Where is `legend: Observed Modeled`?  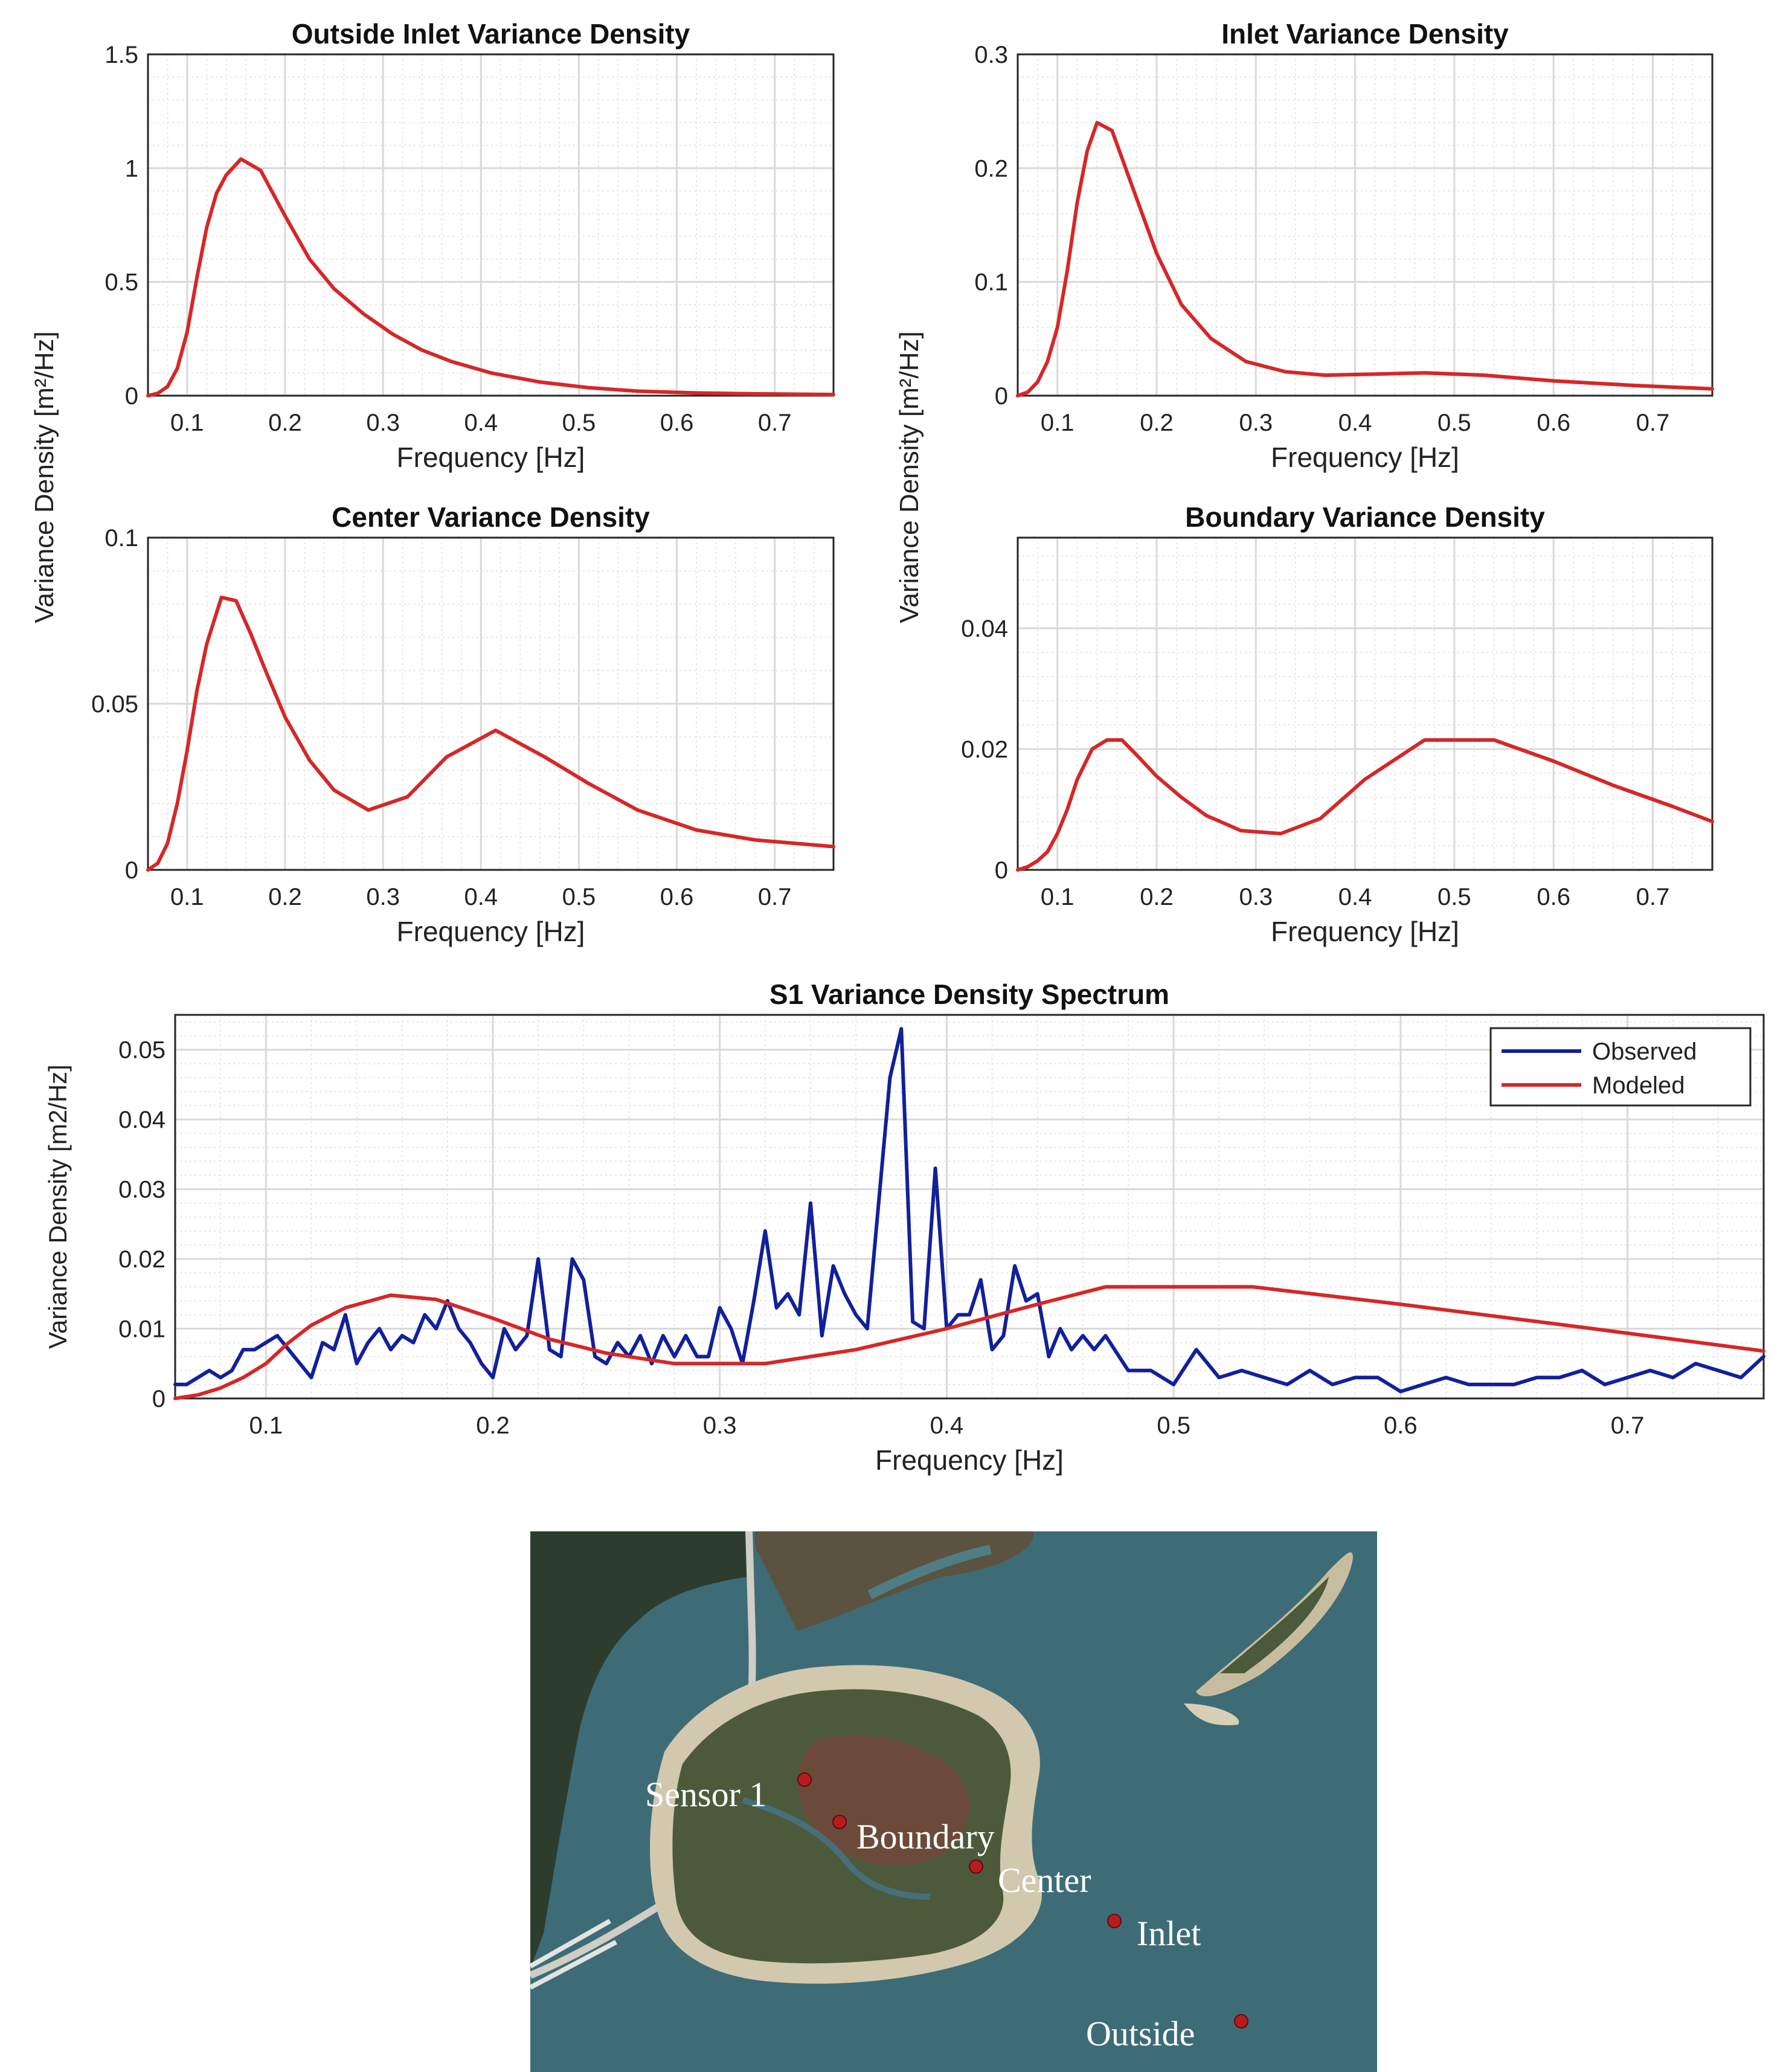
legend: Observed Modeled is located at coordinates (1620, 1067).